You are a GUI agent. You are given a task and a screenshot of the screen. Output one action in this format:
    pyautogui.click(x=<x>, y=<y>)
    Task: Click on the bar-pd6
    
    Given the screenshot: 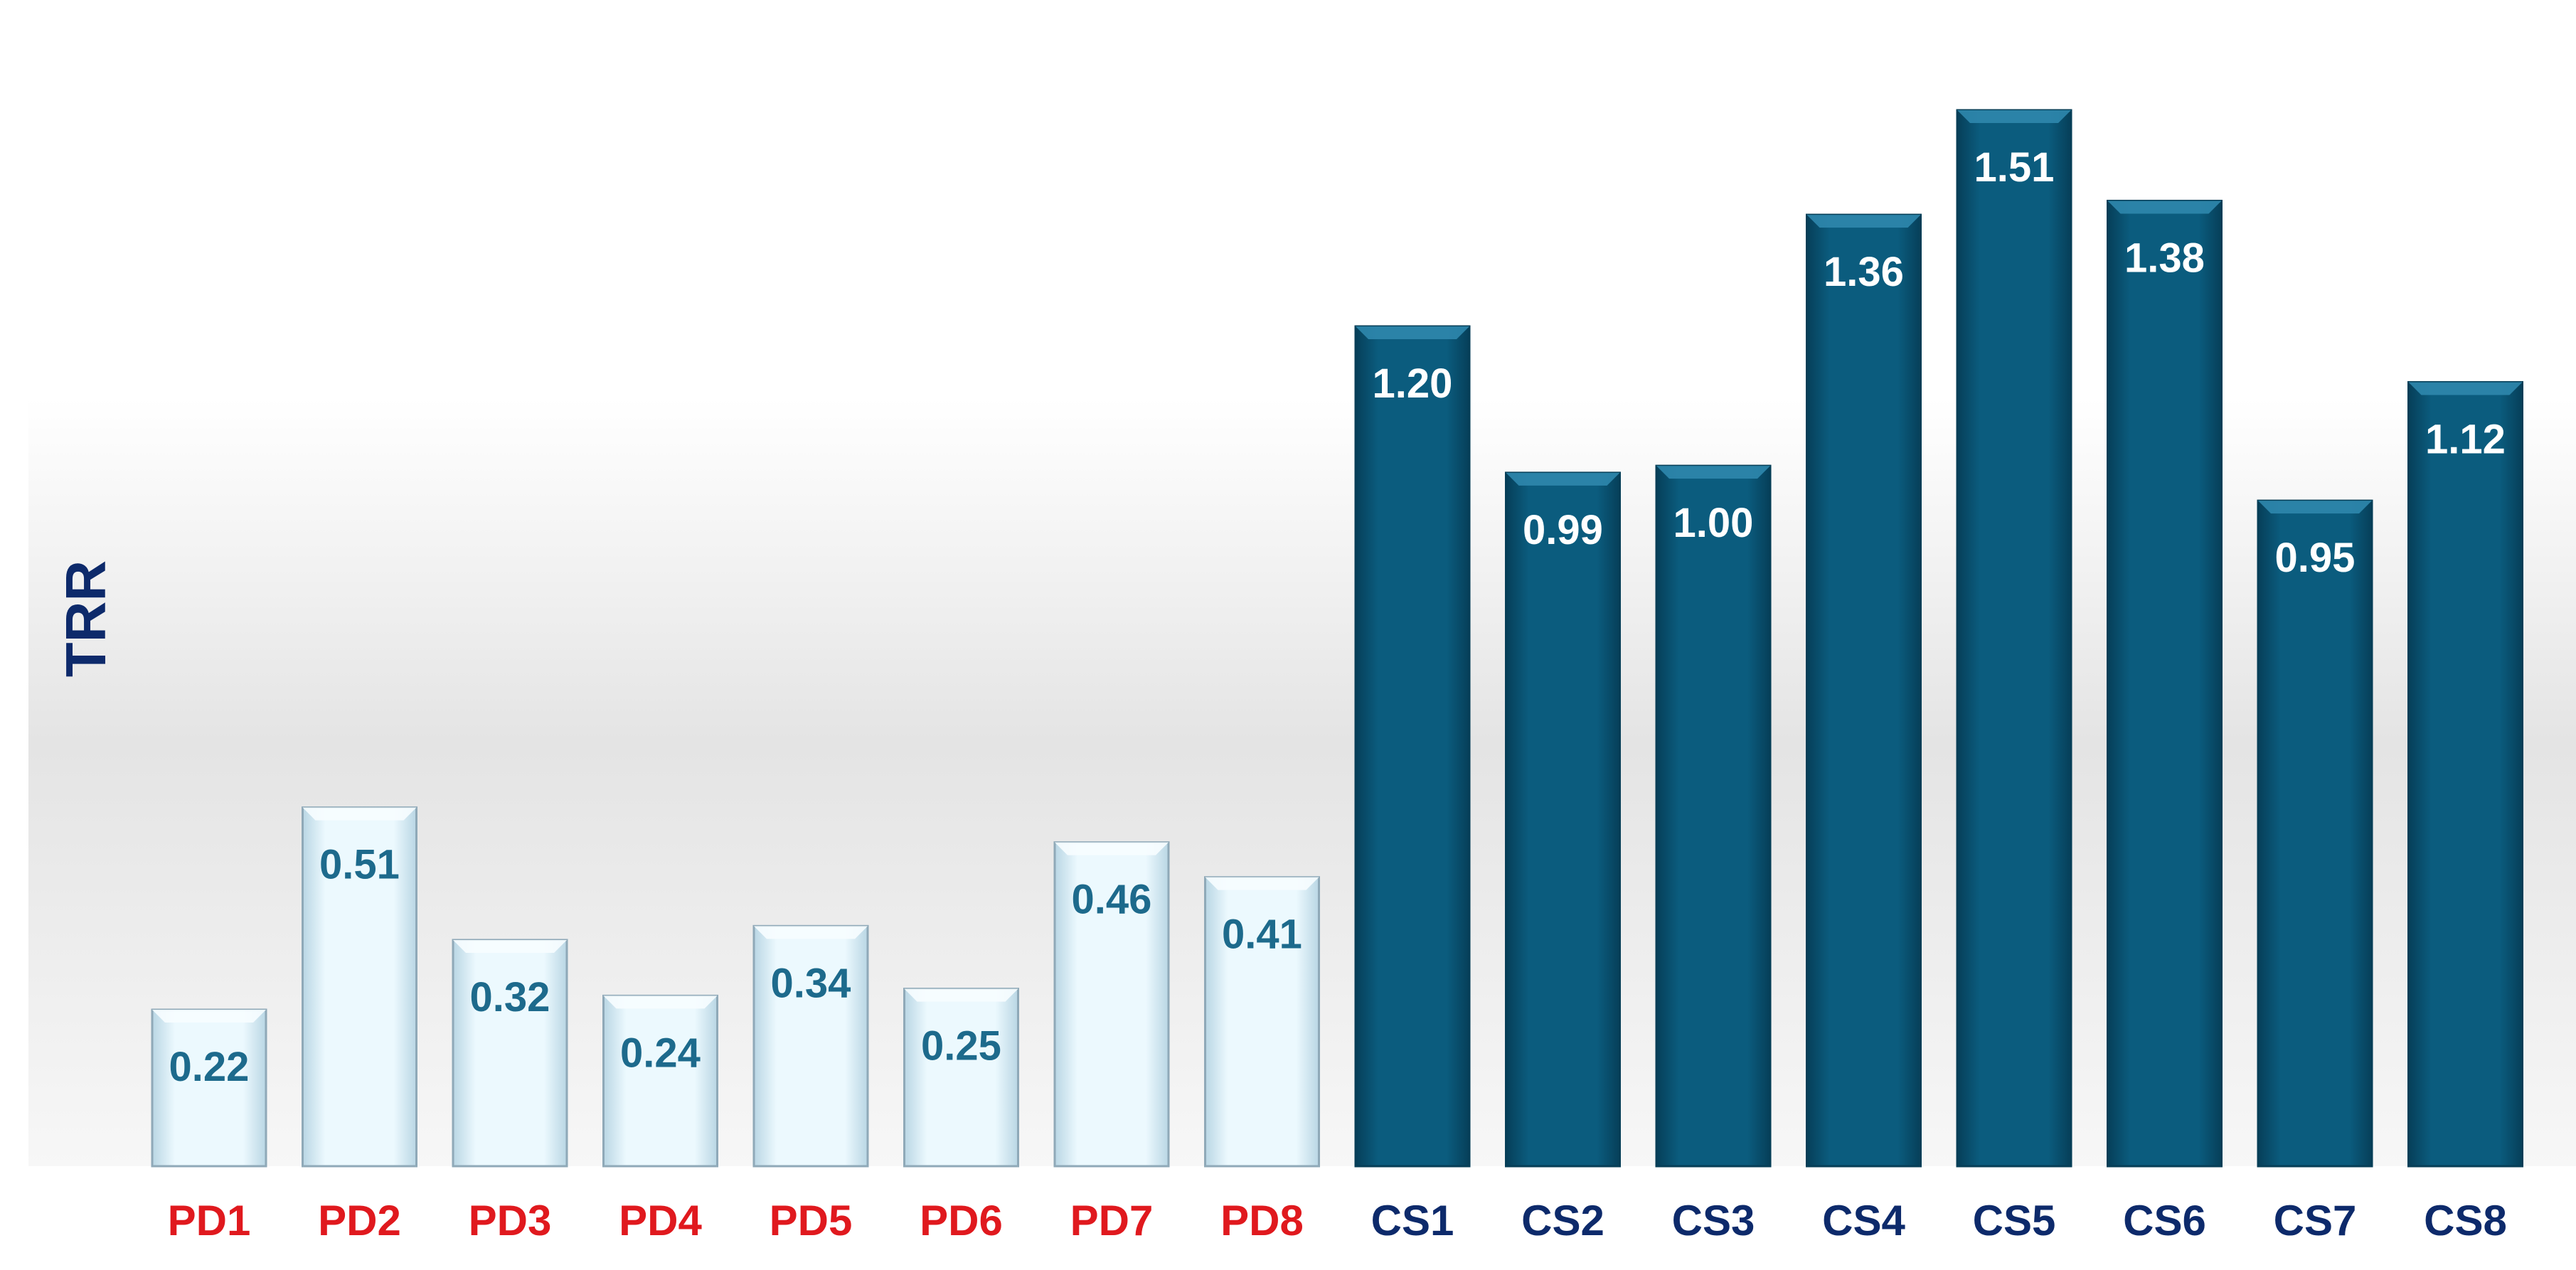 What is the action you would take?
    pyautogui.click(x=961, y=1078)
    